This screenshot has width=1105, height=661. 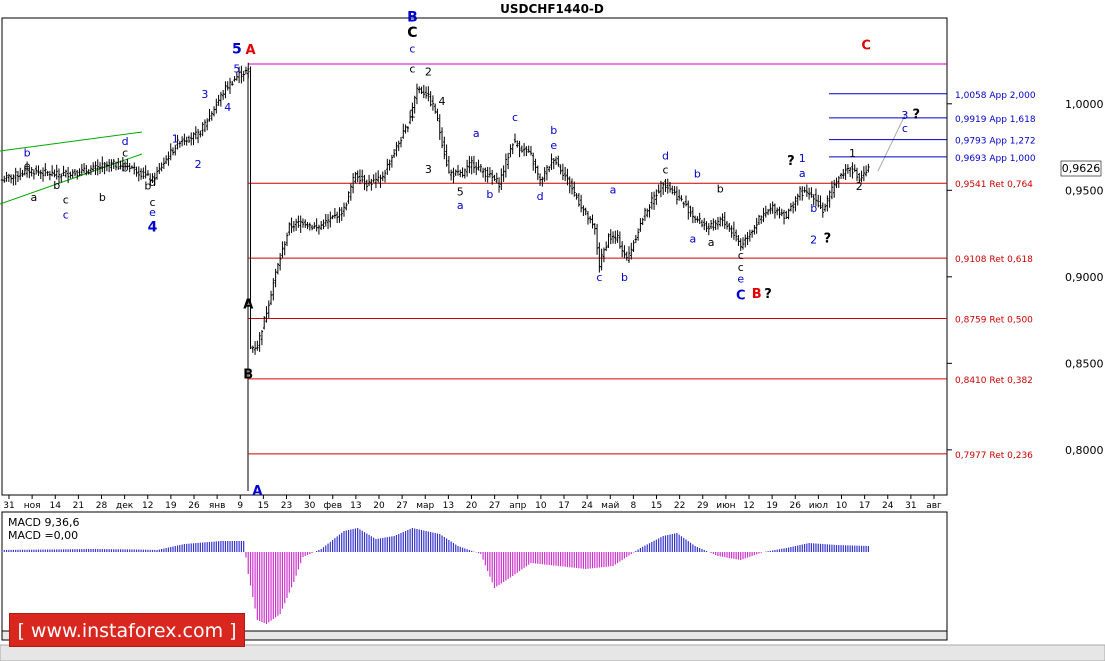 What do you see at coordinates (263, 506) in the screenshot?
I see `time-tick-label: 15` at bounding box center [263, 506].